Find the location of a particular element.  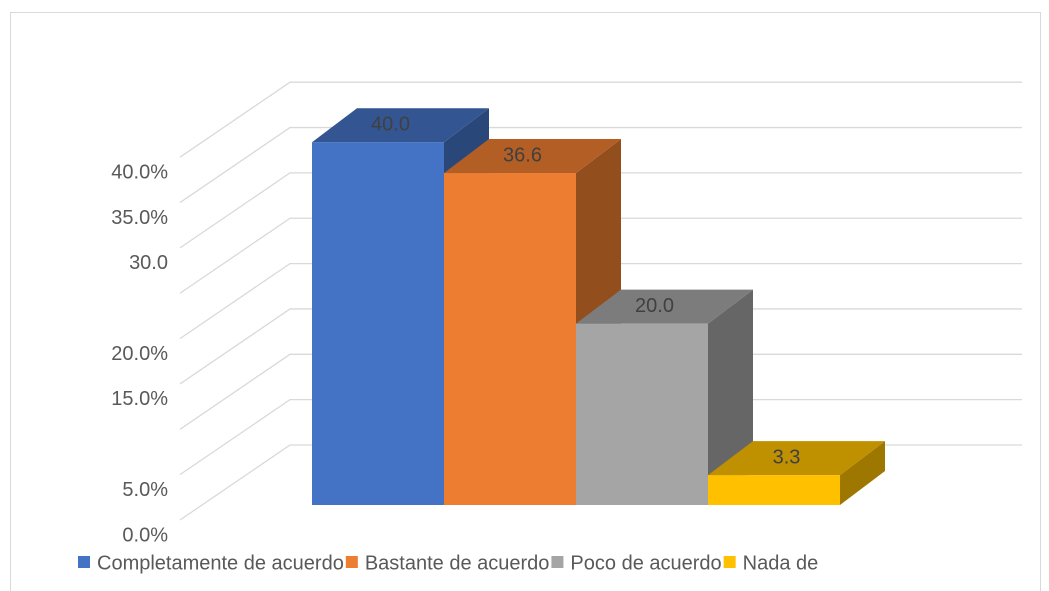

legend-label: Bastante de acuerdo is located at coordinates (457, 563).